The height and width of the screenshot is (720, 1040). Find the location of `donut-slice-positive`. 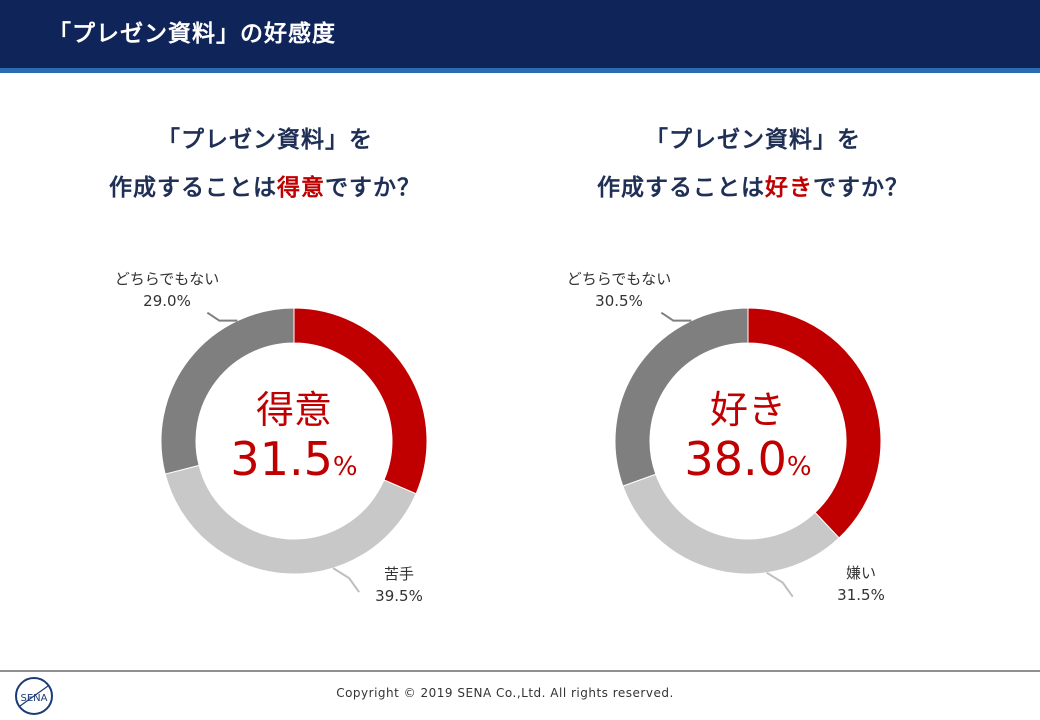

donut-slice-positive is located at coordinates (814, 423).